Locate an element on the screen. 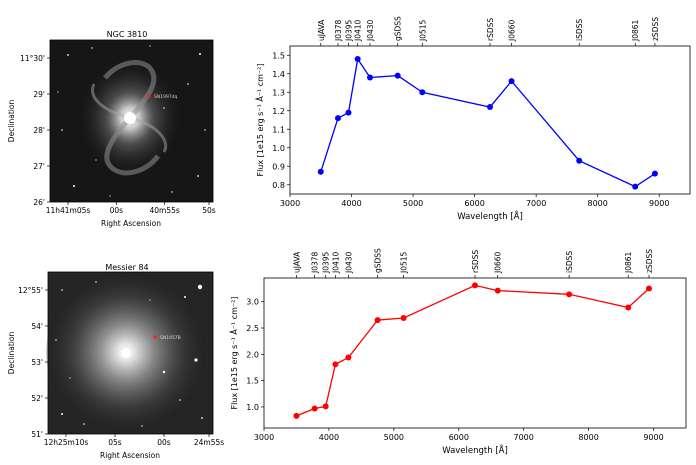 The image size is (696, 465). x-tick-label: 9000 is located at coordinates (659, 203).